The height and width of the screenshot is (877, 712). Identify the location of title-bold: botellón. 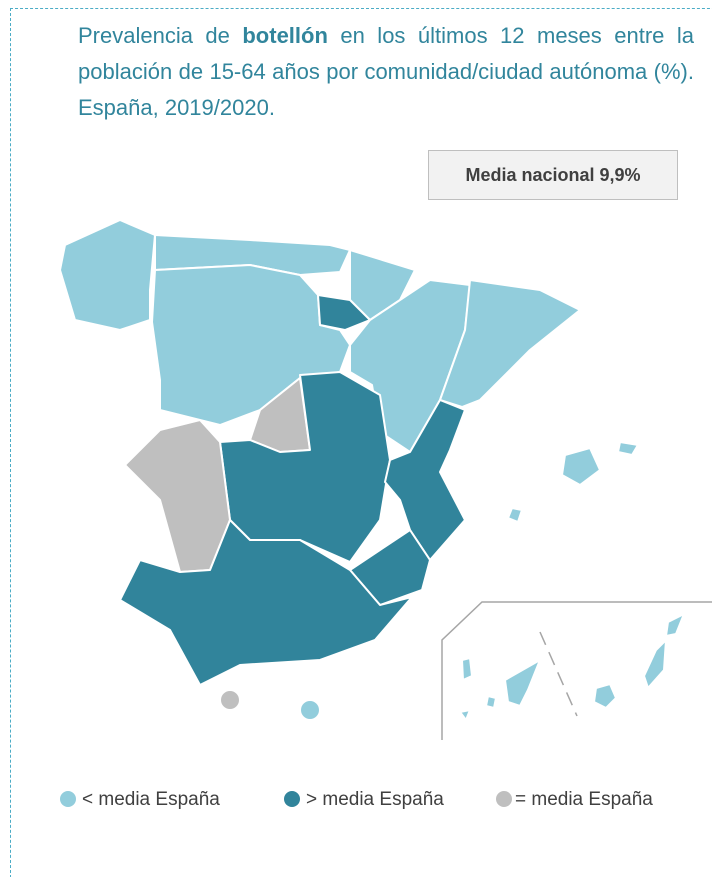
(285, 35).